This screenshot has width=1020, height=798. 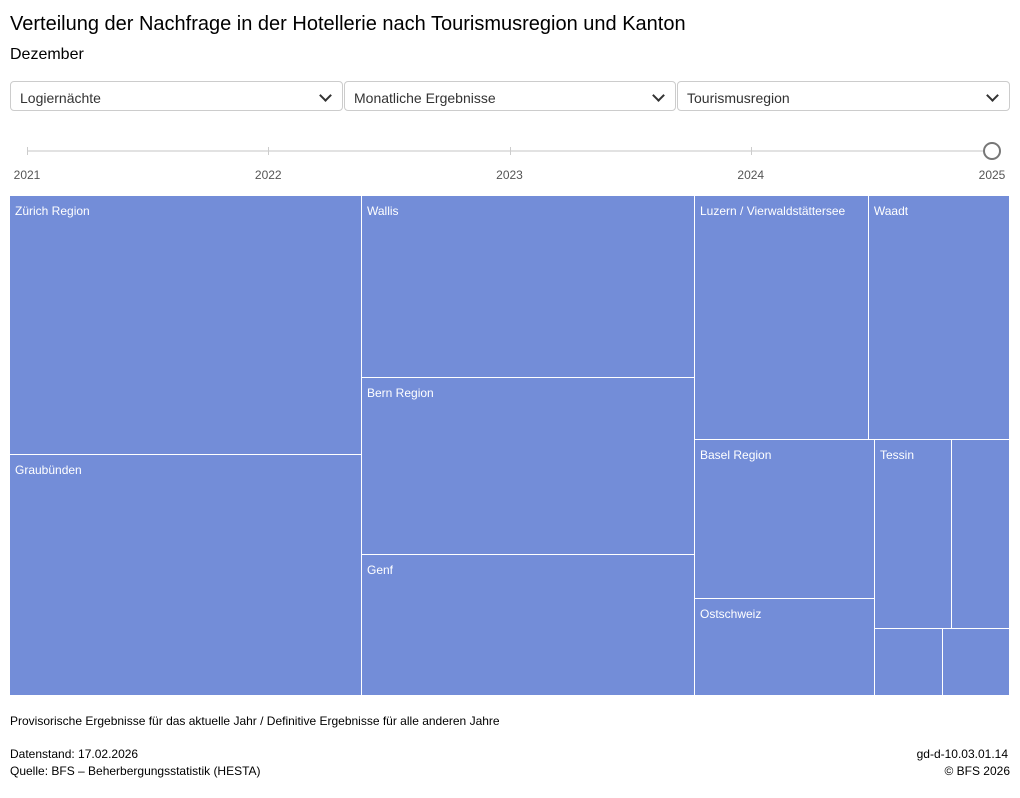 I want to click on treemap-cell: Waadt, so click(x=939, y=318).